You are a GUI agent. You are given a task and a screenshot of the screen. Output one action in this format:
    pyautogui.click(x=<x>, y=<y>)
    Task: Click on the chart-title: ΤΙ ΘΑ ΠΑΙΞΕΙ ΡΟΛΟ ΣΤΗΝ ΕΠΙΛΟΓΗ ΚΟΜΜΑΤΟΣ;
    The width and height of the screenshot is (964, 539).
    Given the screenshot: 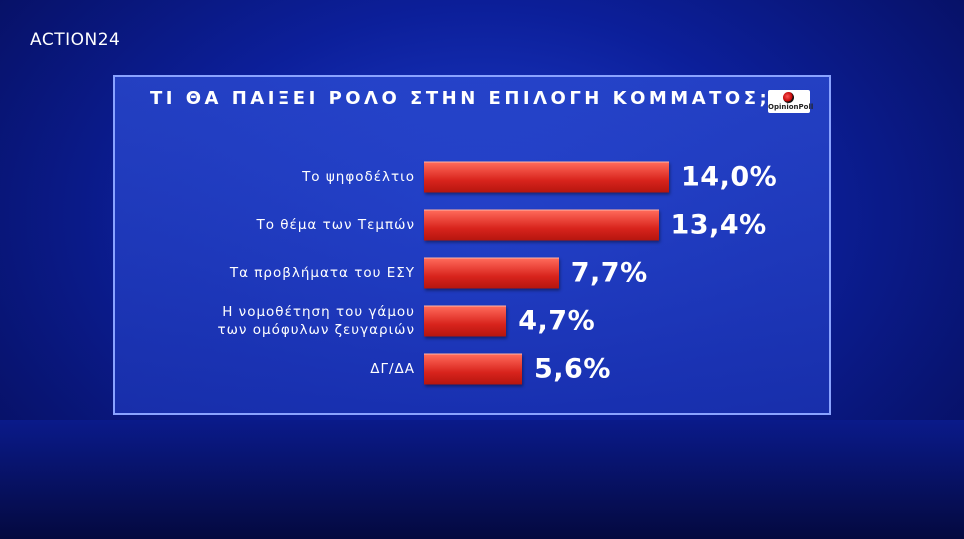 What is the action you would take?
    pyautogui.click(x=460, y=98)
    